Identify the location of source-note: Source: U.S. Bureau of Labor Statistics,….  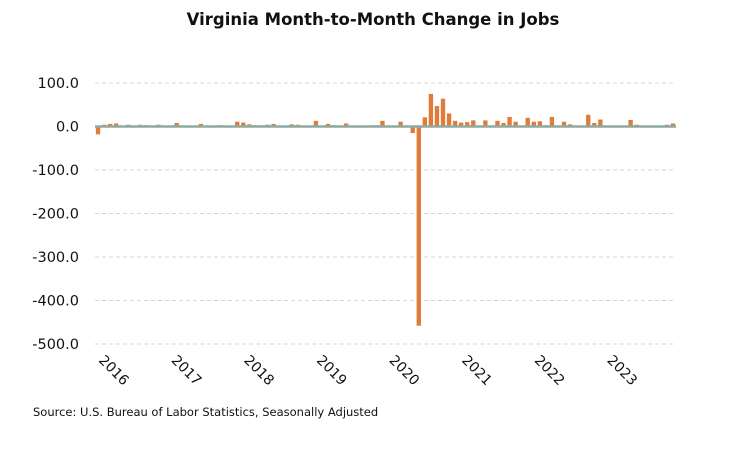
(206, 412).